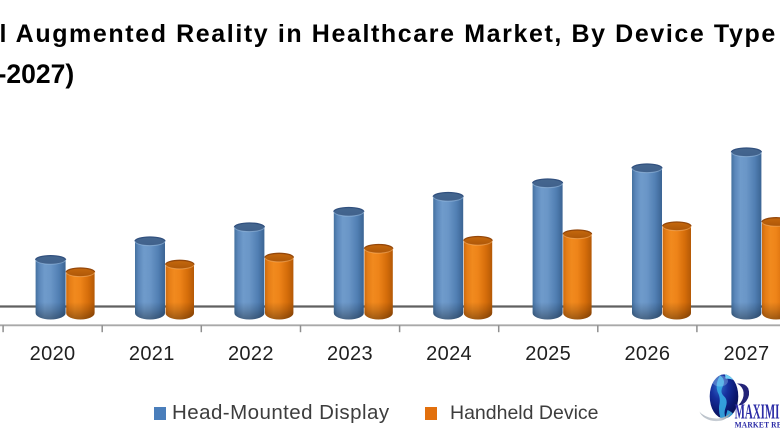 This screenshot has width=780, height=440. Describe the element at coordinates (757, 411) in the screenshot. I see `svg-text: MAXIMIZE` at that location.